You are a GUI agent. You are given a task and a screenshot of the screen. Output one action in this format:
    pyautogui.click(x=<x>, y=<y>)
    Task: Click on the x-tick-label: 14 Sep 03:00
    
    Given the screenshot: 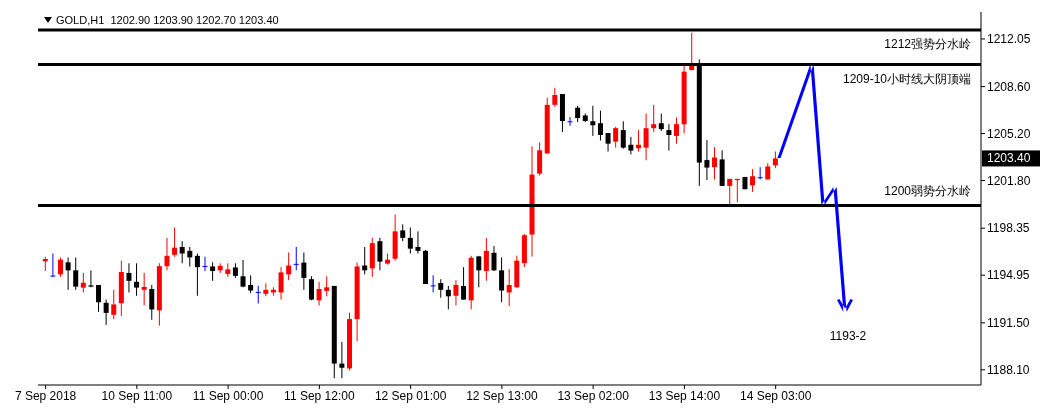 What is the action you would take?
    pyautogui.click(x=775, y=395)
    